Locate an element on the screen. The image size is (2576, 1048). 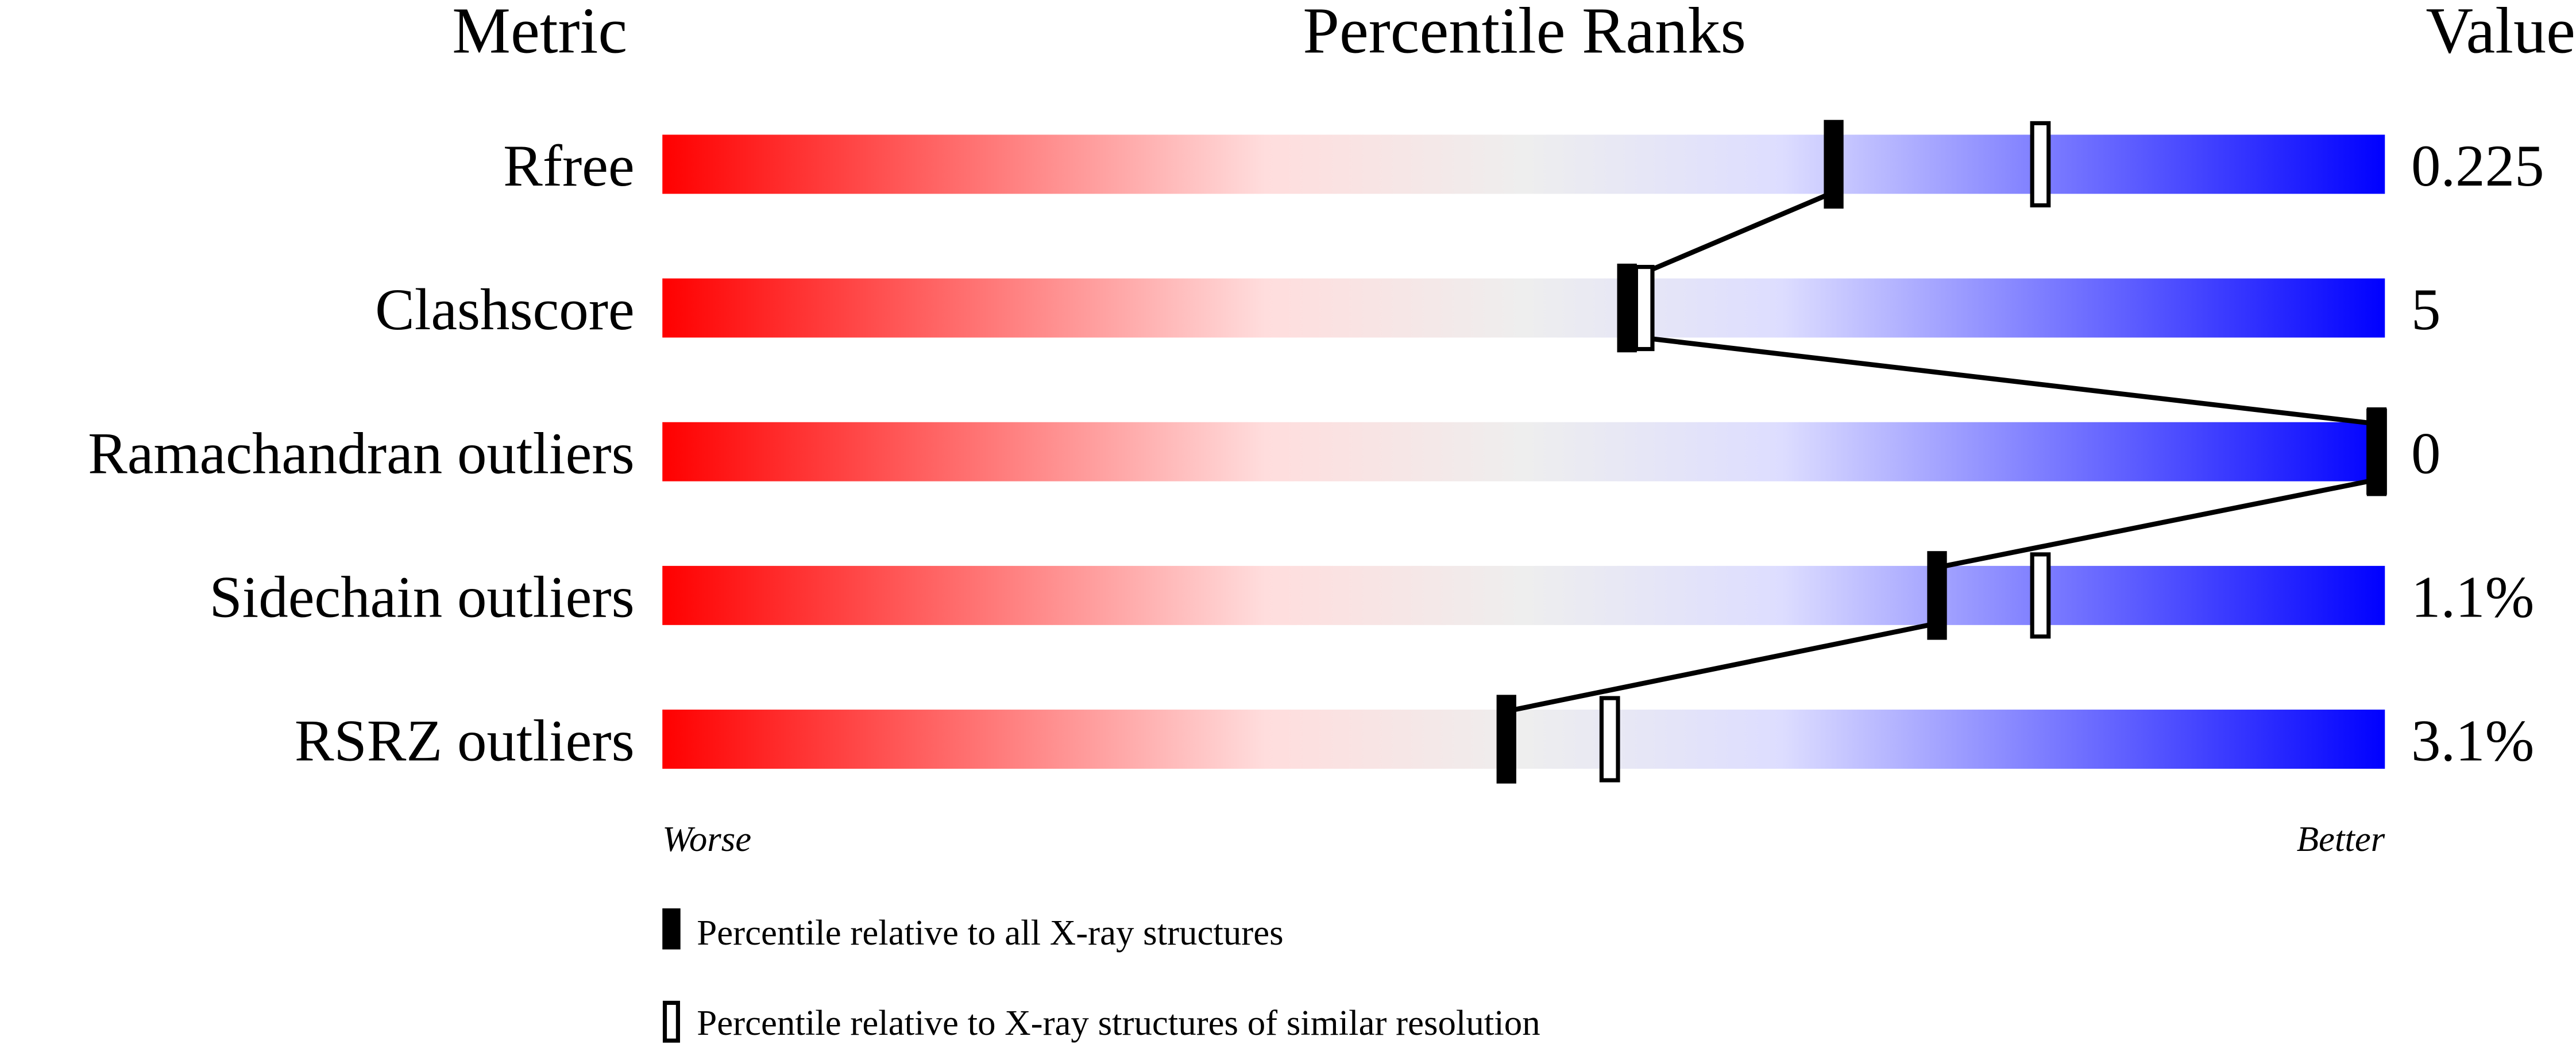
header-percentile-ranks: Percentile Ranks is located at coordinates (1524, 33).